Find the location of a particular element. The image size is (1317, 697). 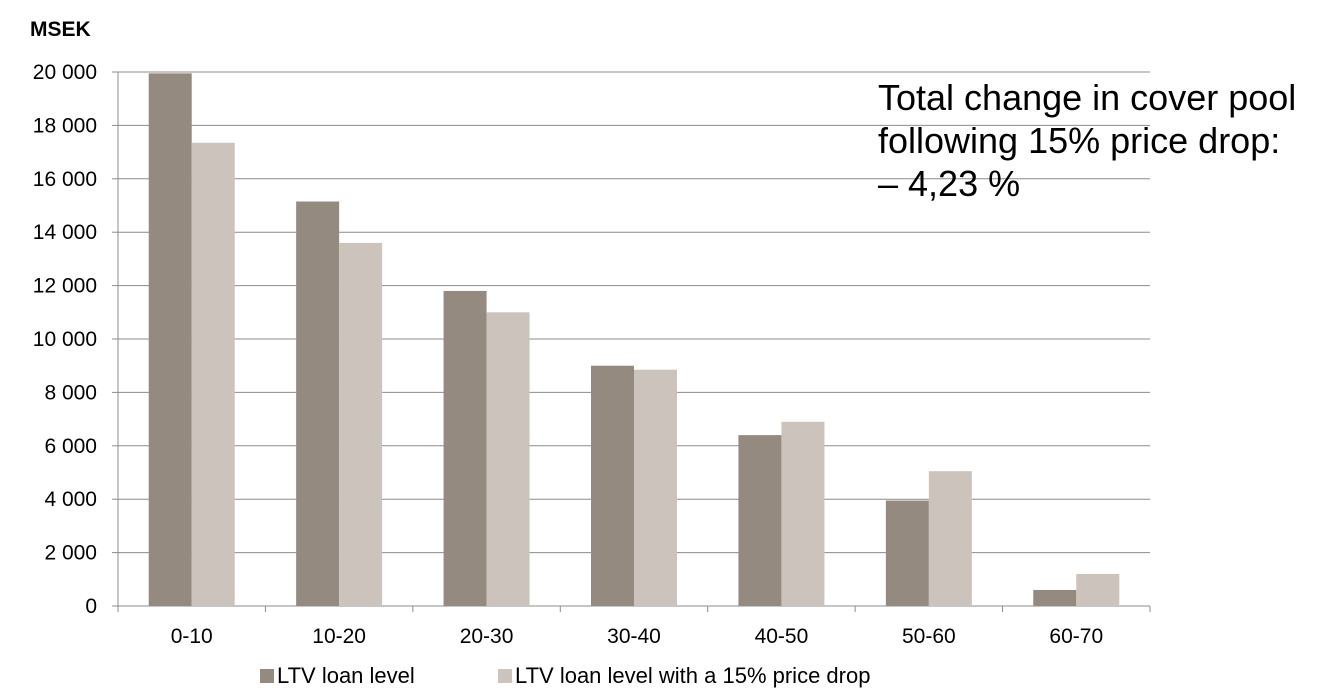

y-tick-label: 12 000 is located at coordinates (65, 286).